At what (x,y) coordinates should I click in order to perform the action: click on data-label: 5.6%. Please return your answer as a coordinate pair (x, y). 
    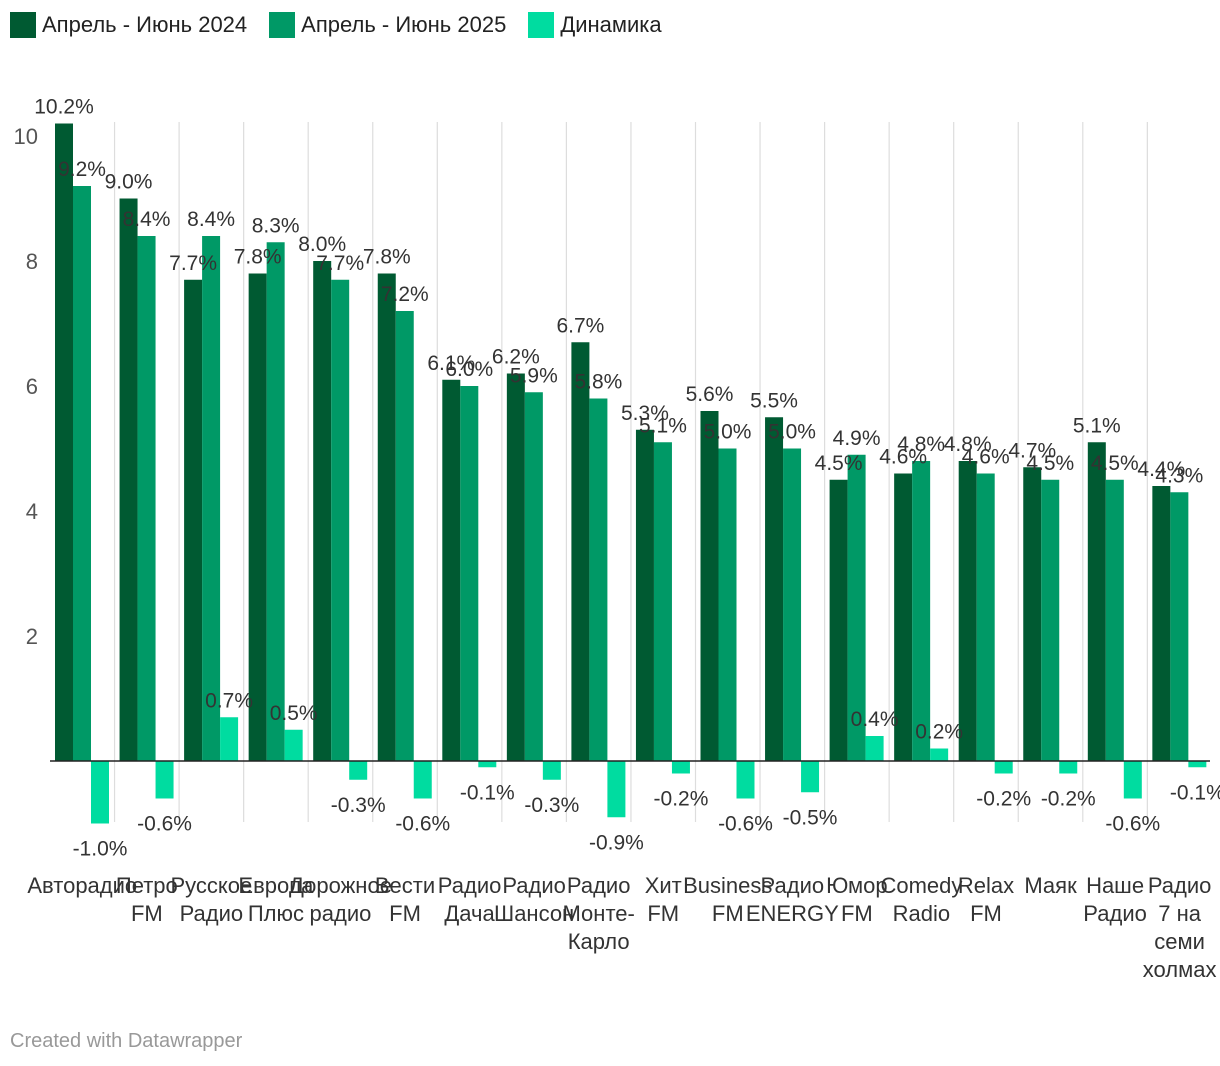
    Looking at the image, I should click on (710, 394).